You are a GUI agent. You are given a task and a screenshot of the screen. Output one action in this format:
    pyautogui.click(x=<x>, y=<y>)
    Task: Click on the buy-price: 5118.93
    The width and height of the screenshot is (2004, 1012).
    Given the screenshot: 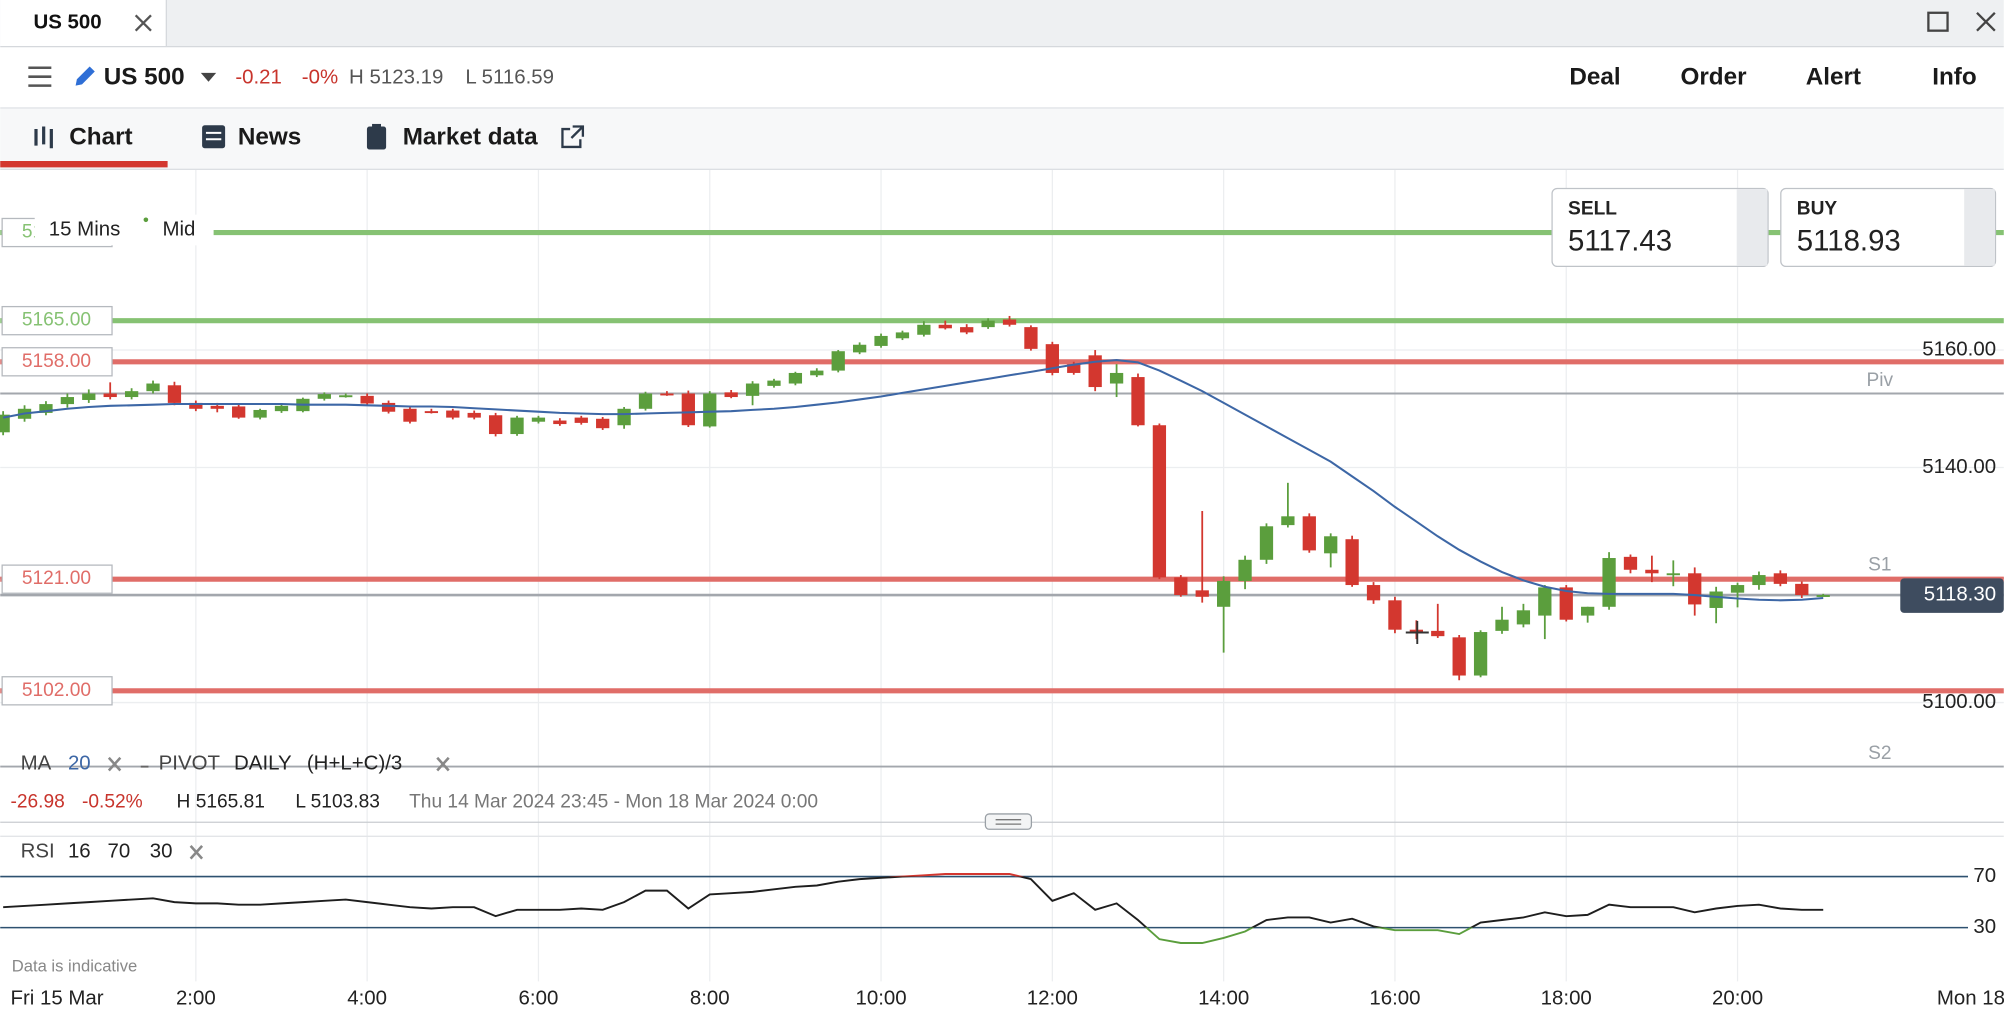 What is the action you would take?
    pyautogui.click(x=1849, y=241)
    